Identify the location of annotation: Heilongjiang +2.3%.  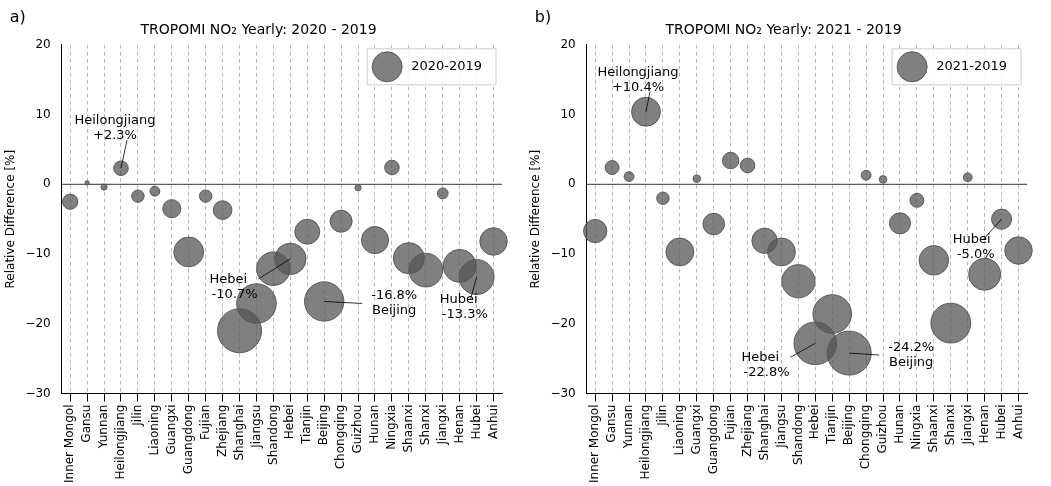
(115, 127).